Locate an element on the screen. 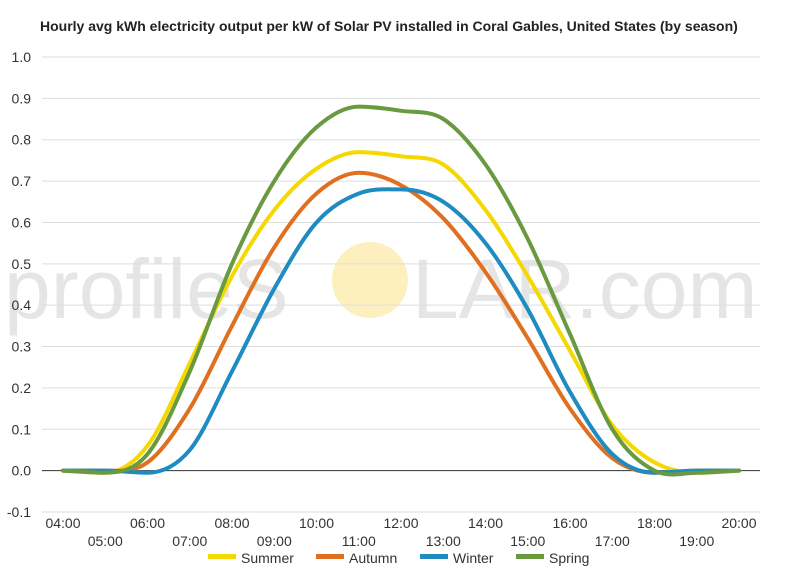  y-tick-label: 0.9 is located at coordinates (22, 98).